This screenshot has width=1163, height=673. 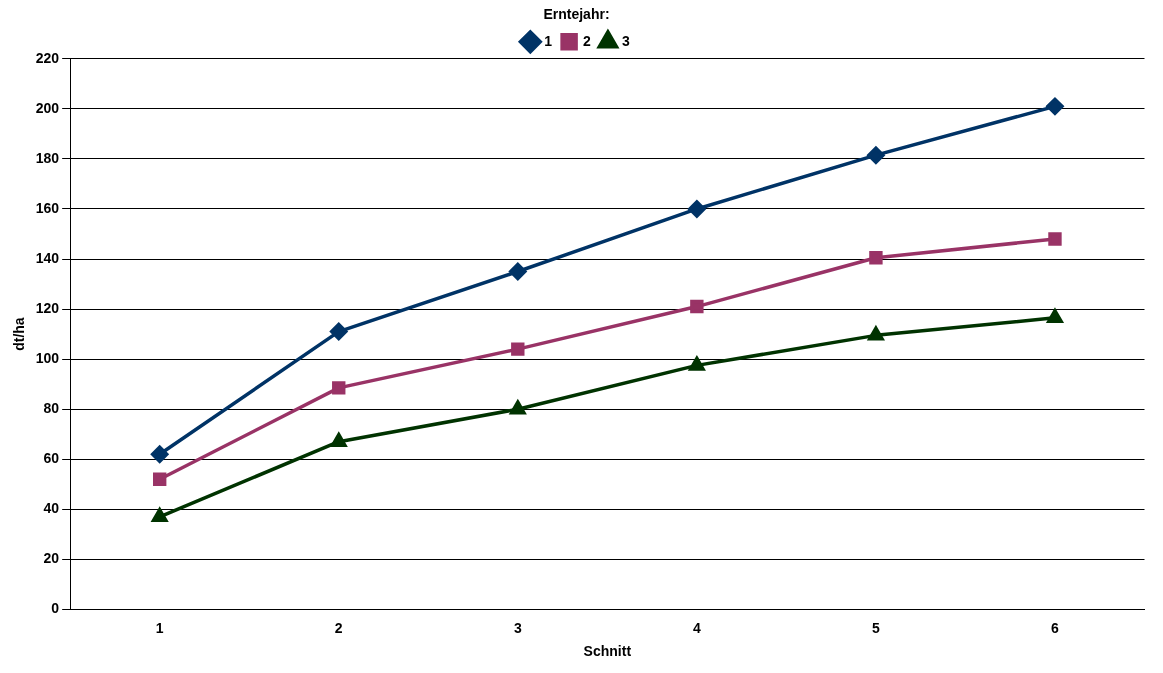 I want to click on legend-label: 3, so click(x=625, y=40).